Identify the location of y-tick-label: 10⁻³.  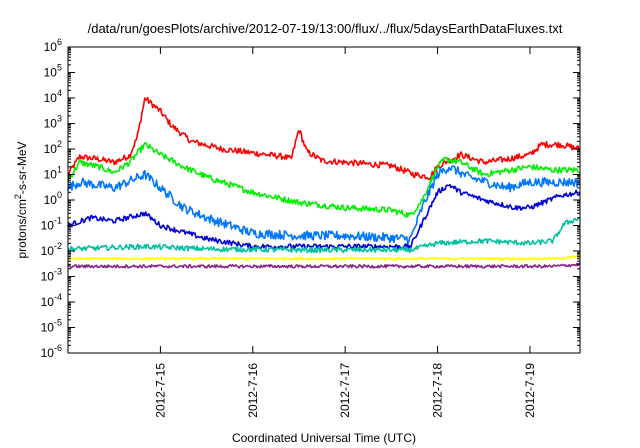
(51, 275).